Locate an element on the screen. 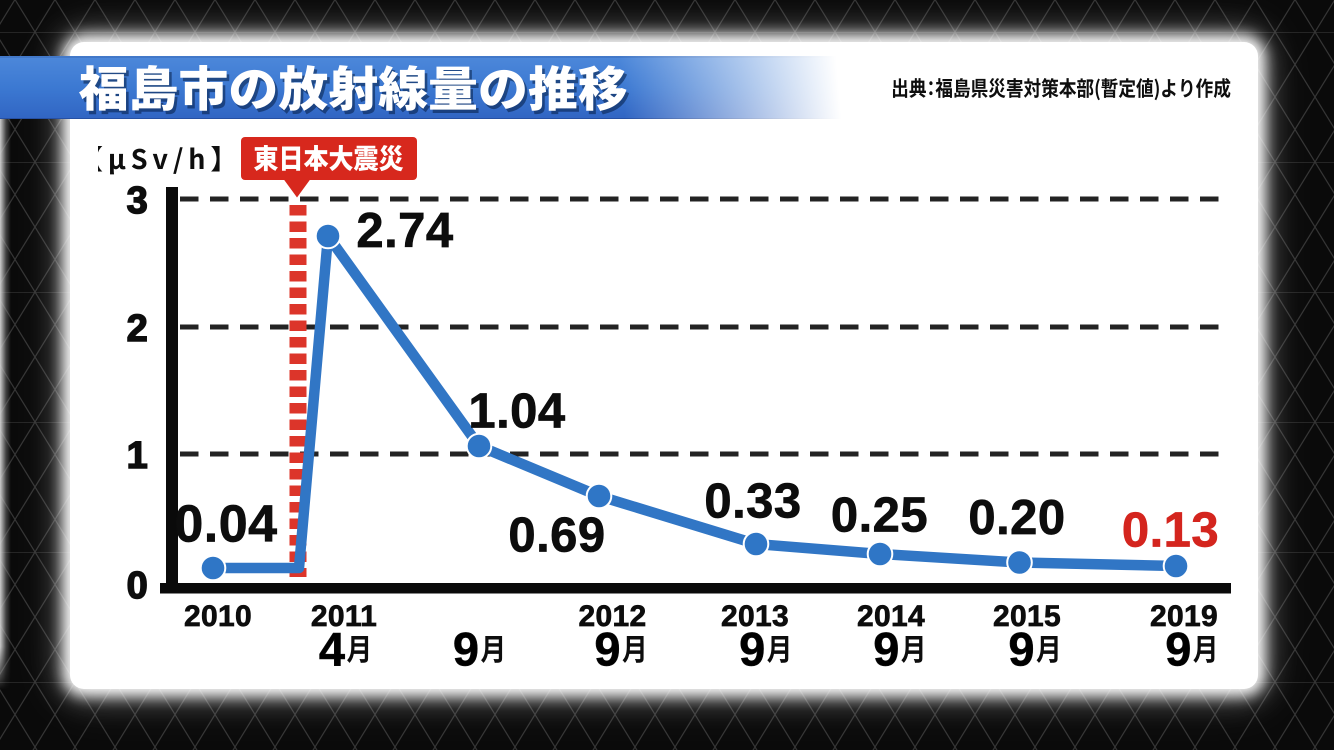  svg-text: 0 is located at coordinates (138, 586).